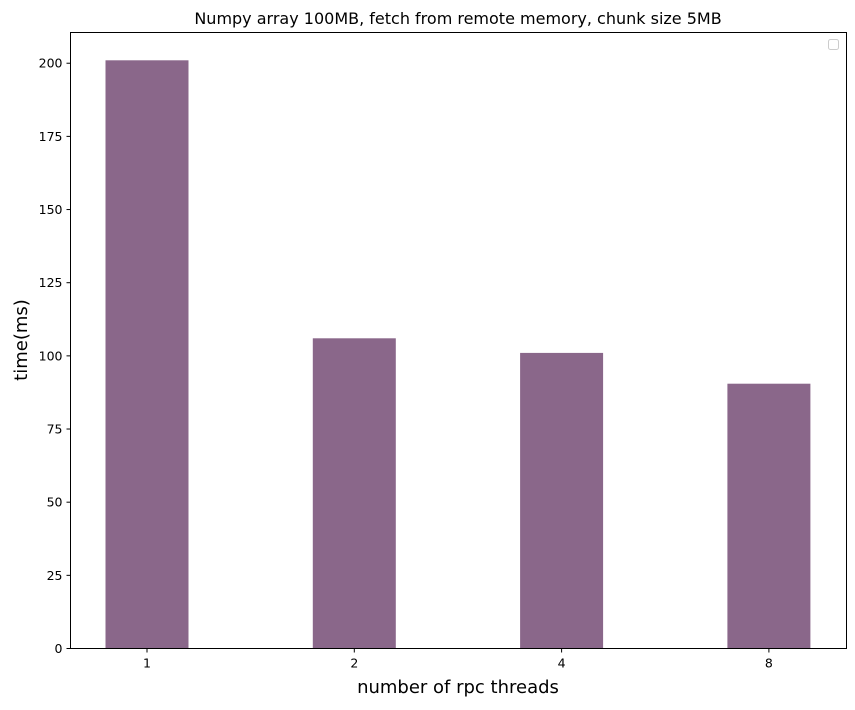  I want to click on y-tick-label: 125, so click(51, 282).